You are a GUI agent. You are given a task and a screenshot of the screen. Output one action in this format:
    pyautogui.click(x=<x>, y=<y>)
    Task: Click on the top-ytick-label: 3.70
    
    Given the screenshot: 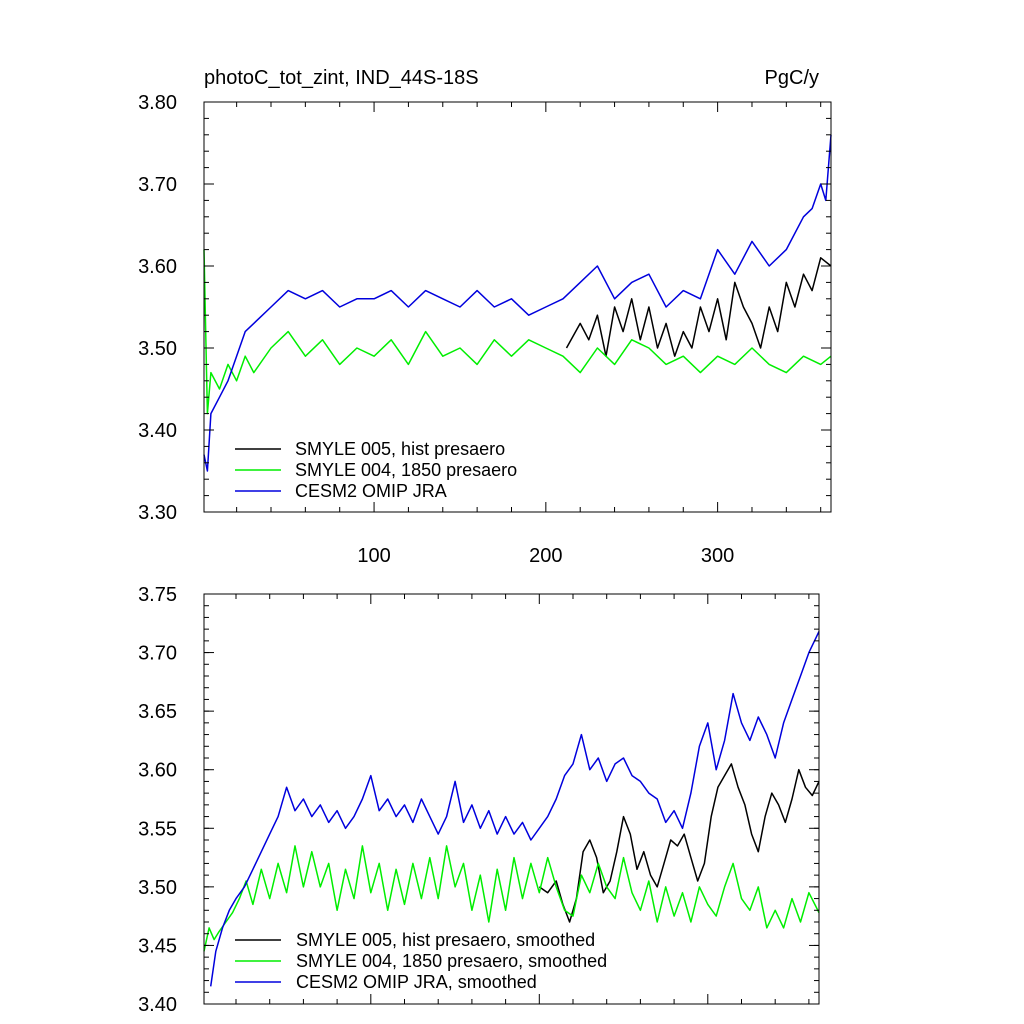 What is the action you would take?
    pyautogui.click(x=157, y=185)
    